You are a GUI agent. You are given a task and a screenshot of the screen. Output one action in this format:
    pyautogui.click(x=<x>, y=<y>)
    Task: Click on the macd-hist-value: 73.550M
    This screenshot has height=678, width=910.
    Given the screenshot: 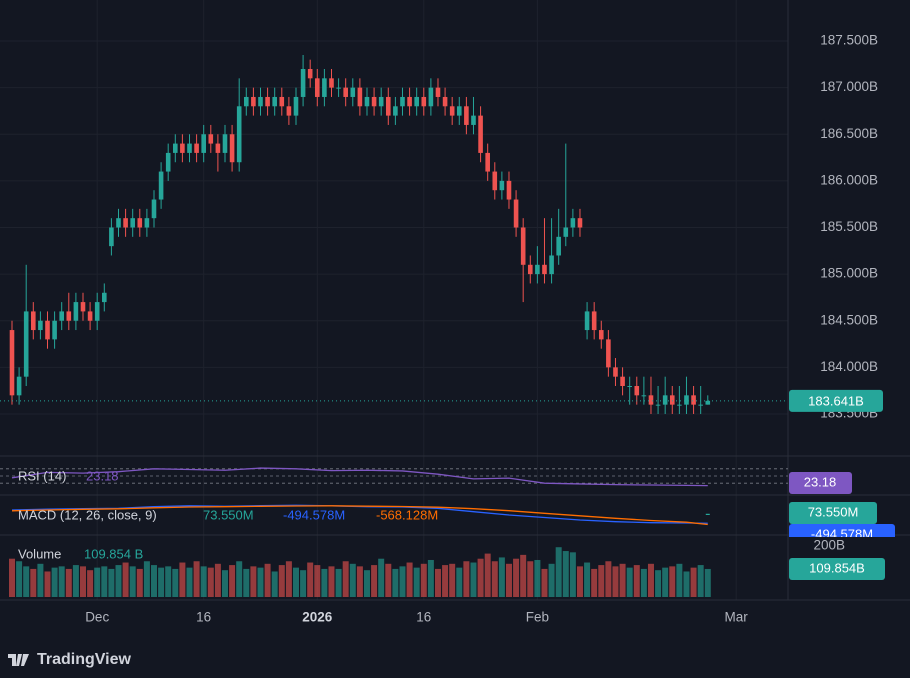 What is the action you would take?
    pyautogui.click(x=228, y=514)
    